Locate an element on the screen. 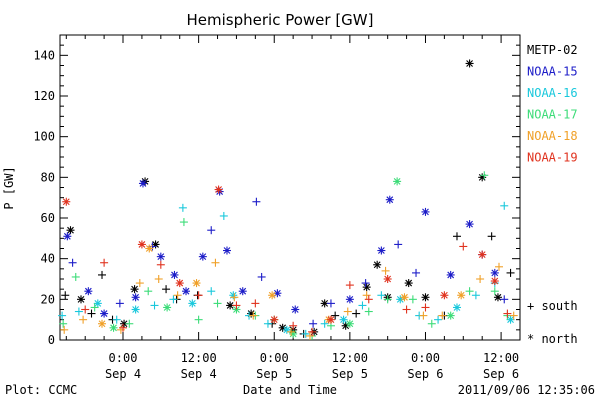 The width and height of the screenshot is (600, 400). legend-entry: METP-02 is located at coordinates (552, 50).